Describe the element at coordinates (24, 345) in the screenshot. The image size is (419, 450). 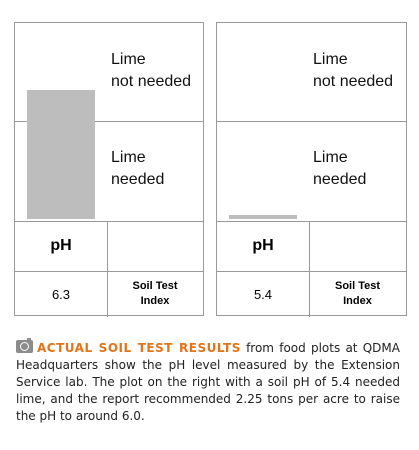
I see `camera-icon` at that location.